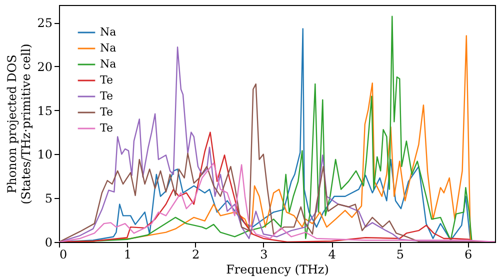  I want to click on y-tick-label: 25, so click(44, 23).